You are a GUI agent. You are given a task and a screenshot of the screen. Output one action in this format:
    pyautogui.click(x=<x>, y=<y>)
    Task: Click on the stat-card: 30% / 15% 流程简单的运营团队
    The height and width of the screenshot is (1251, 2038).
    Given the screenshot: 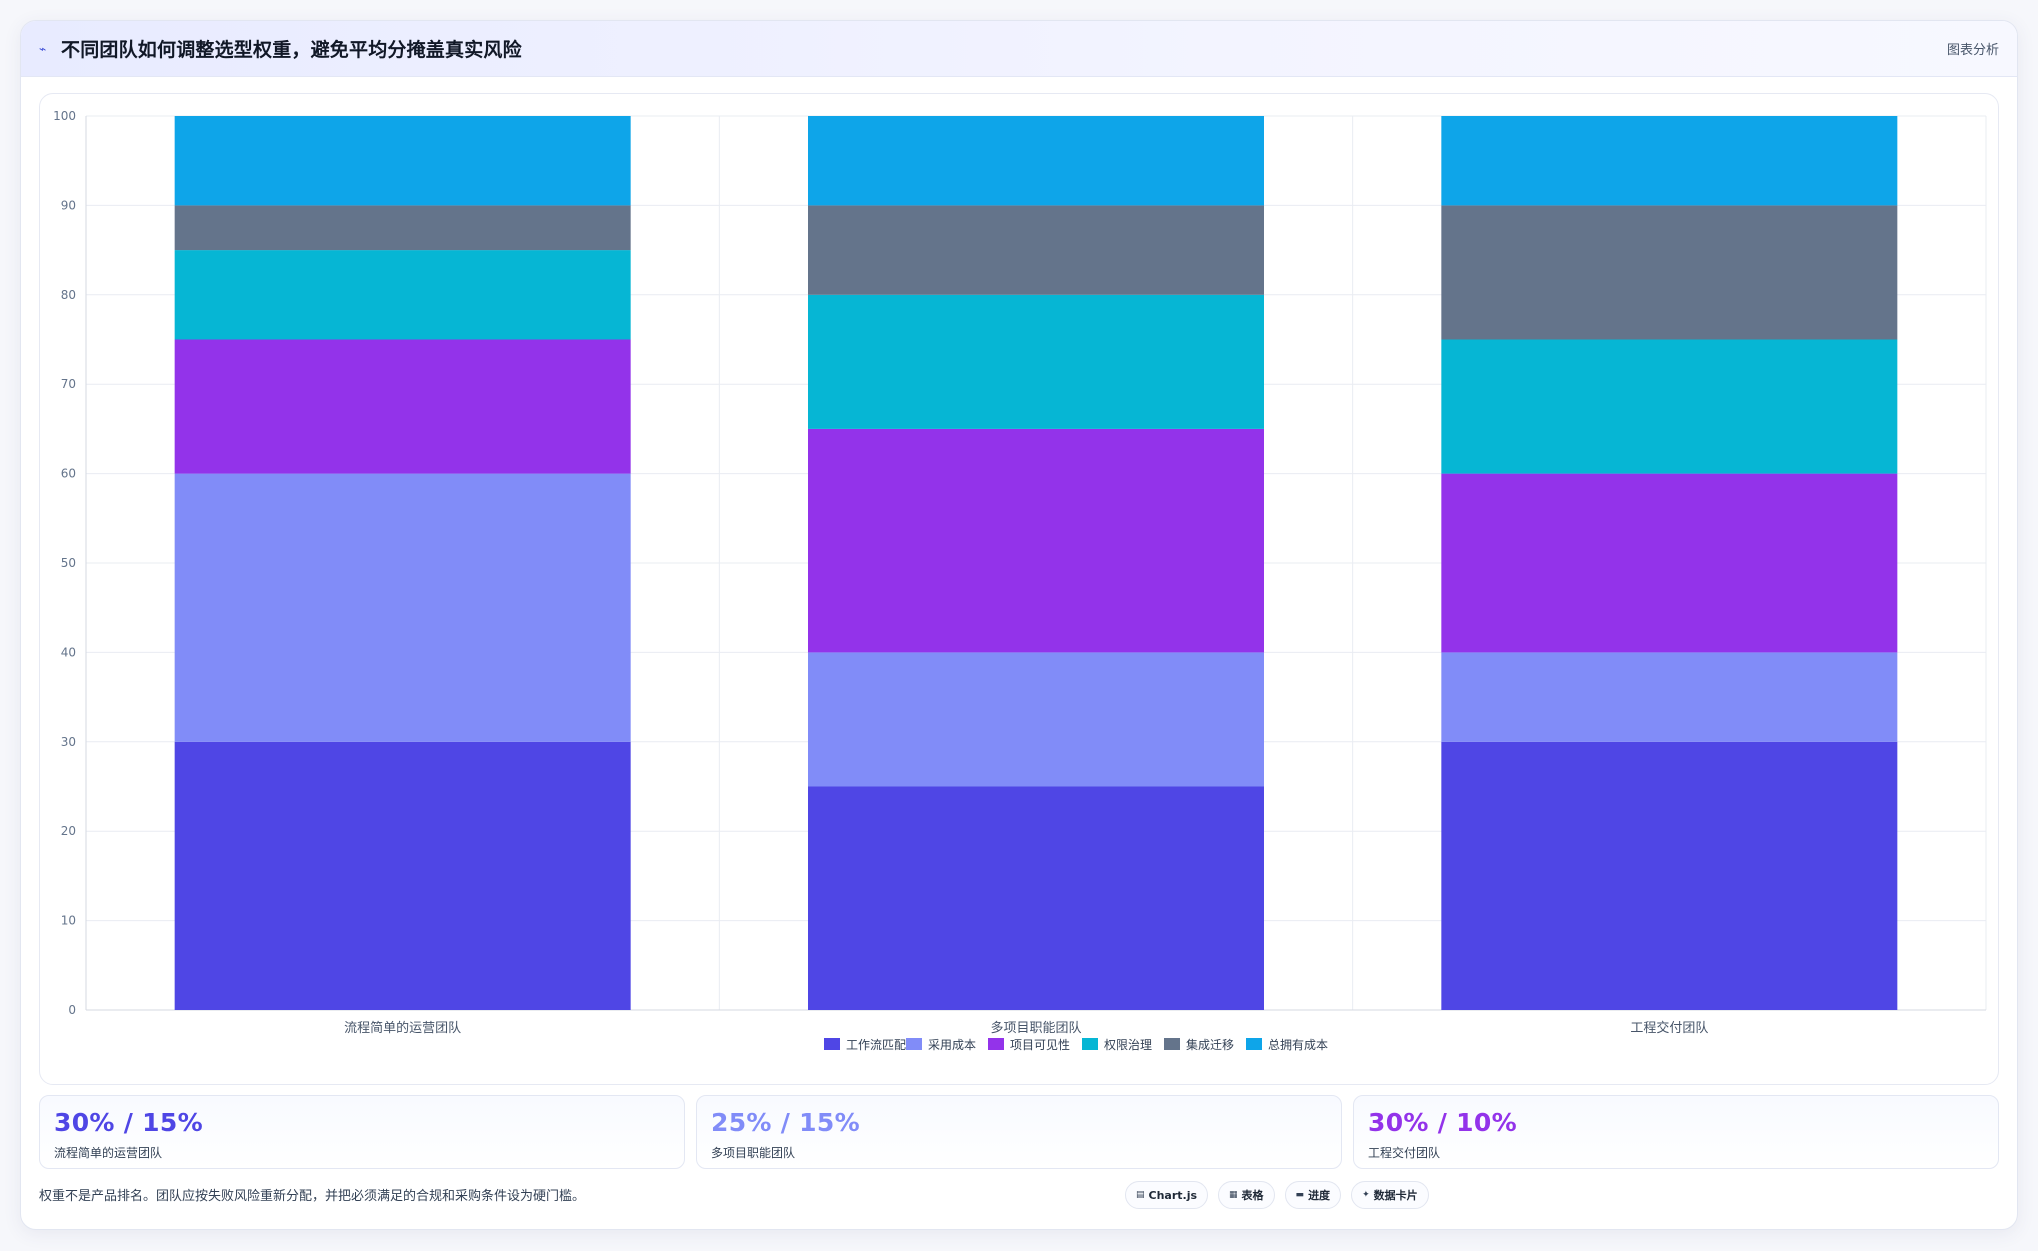 What is the action you would take?
    pyautogui.click(x=362, y=1132)
    